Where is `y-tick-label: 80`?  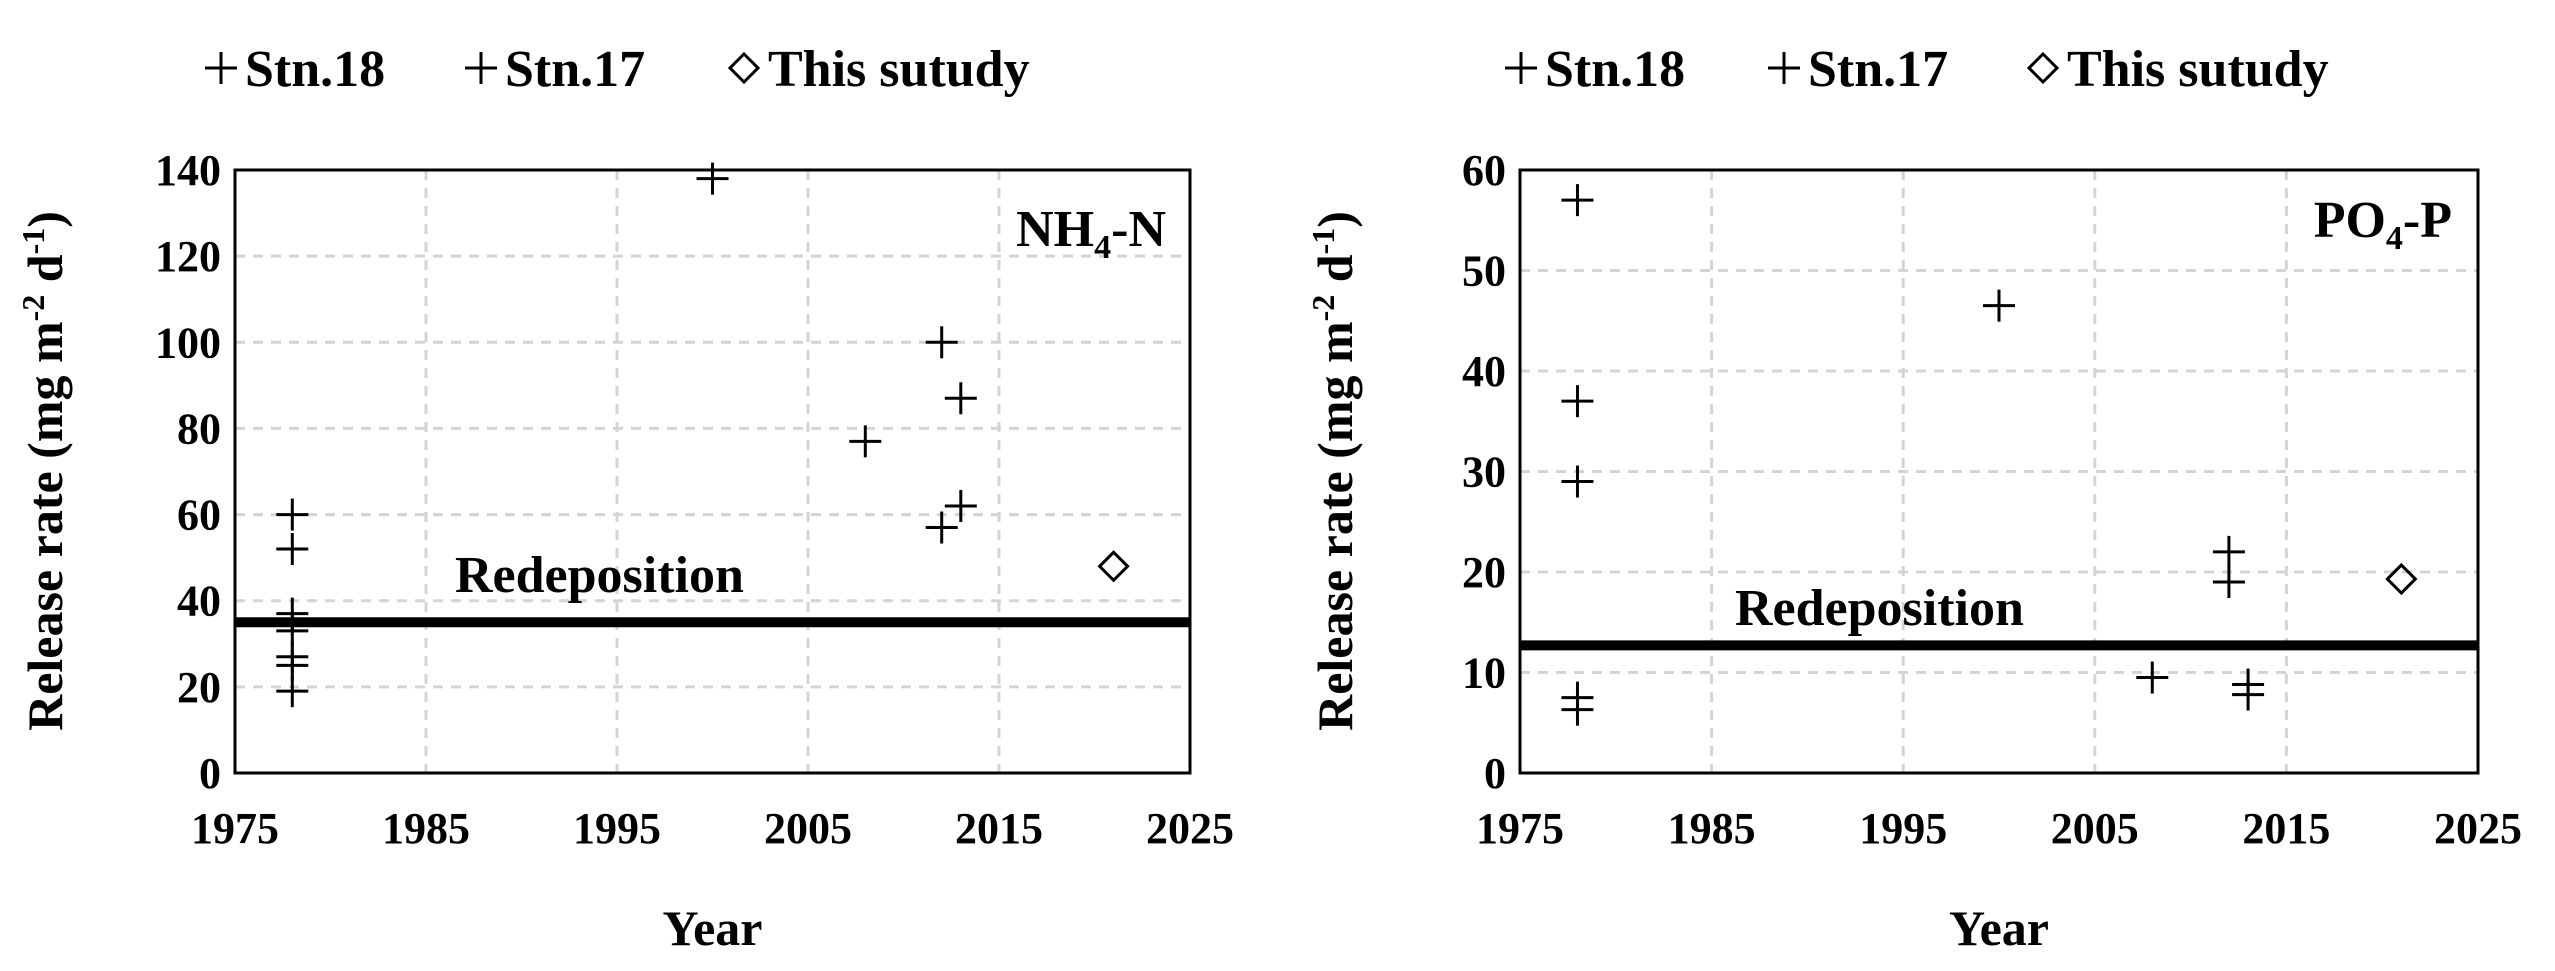 y-tick-label: 80 is located at coordinates (199, 428).